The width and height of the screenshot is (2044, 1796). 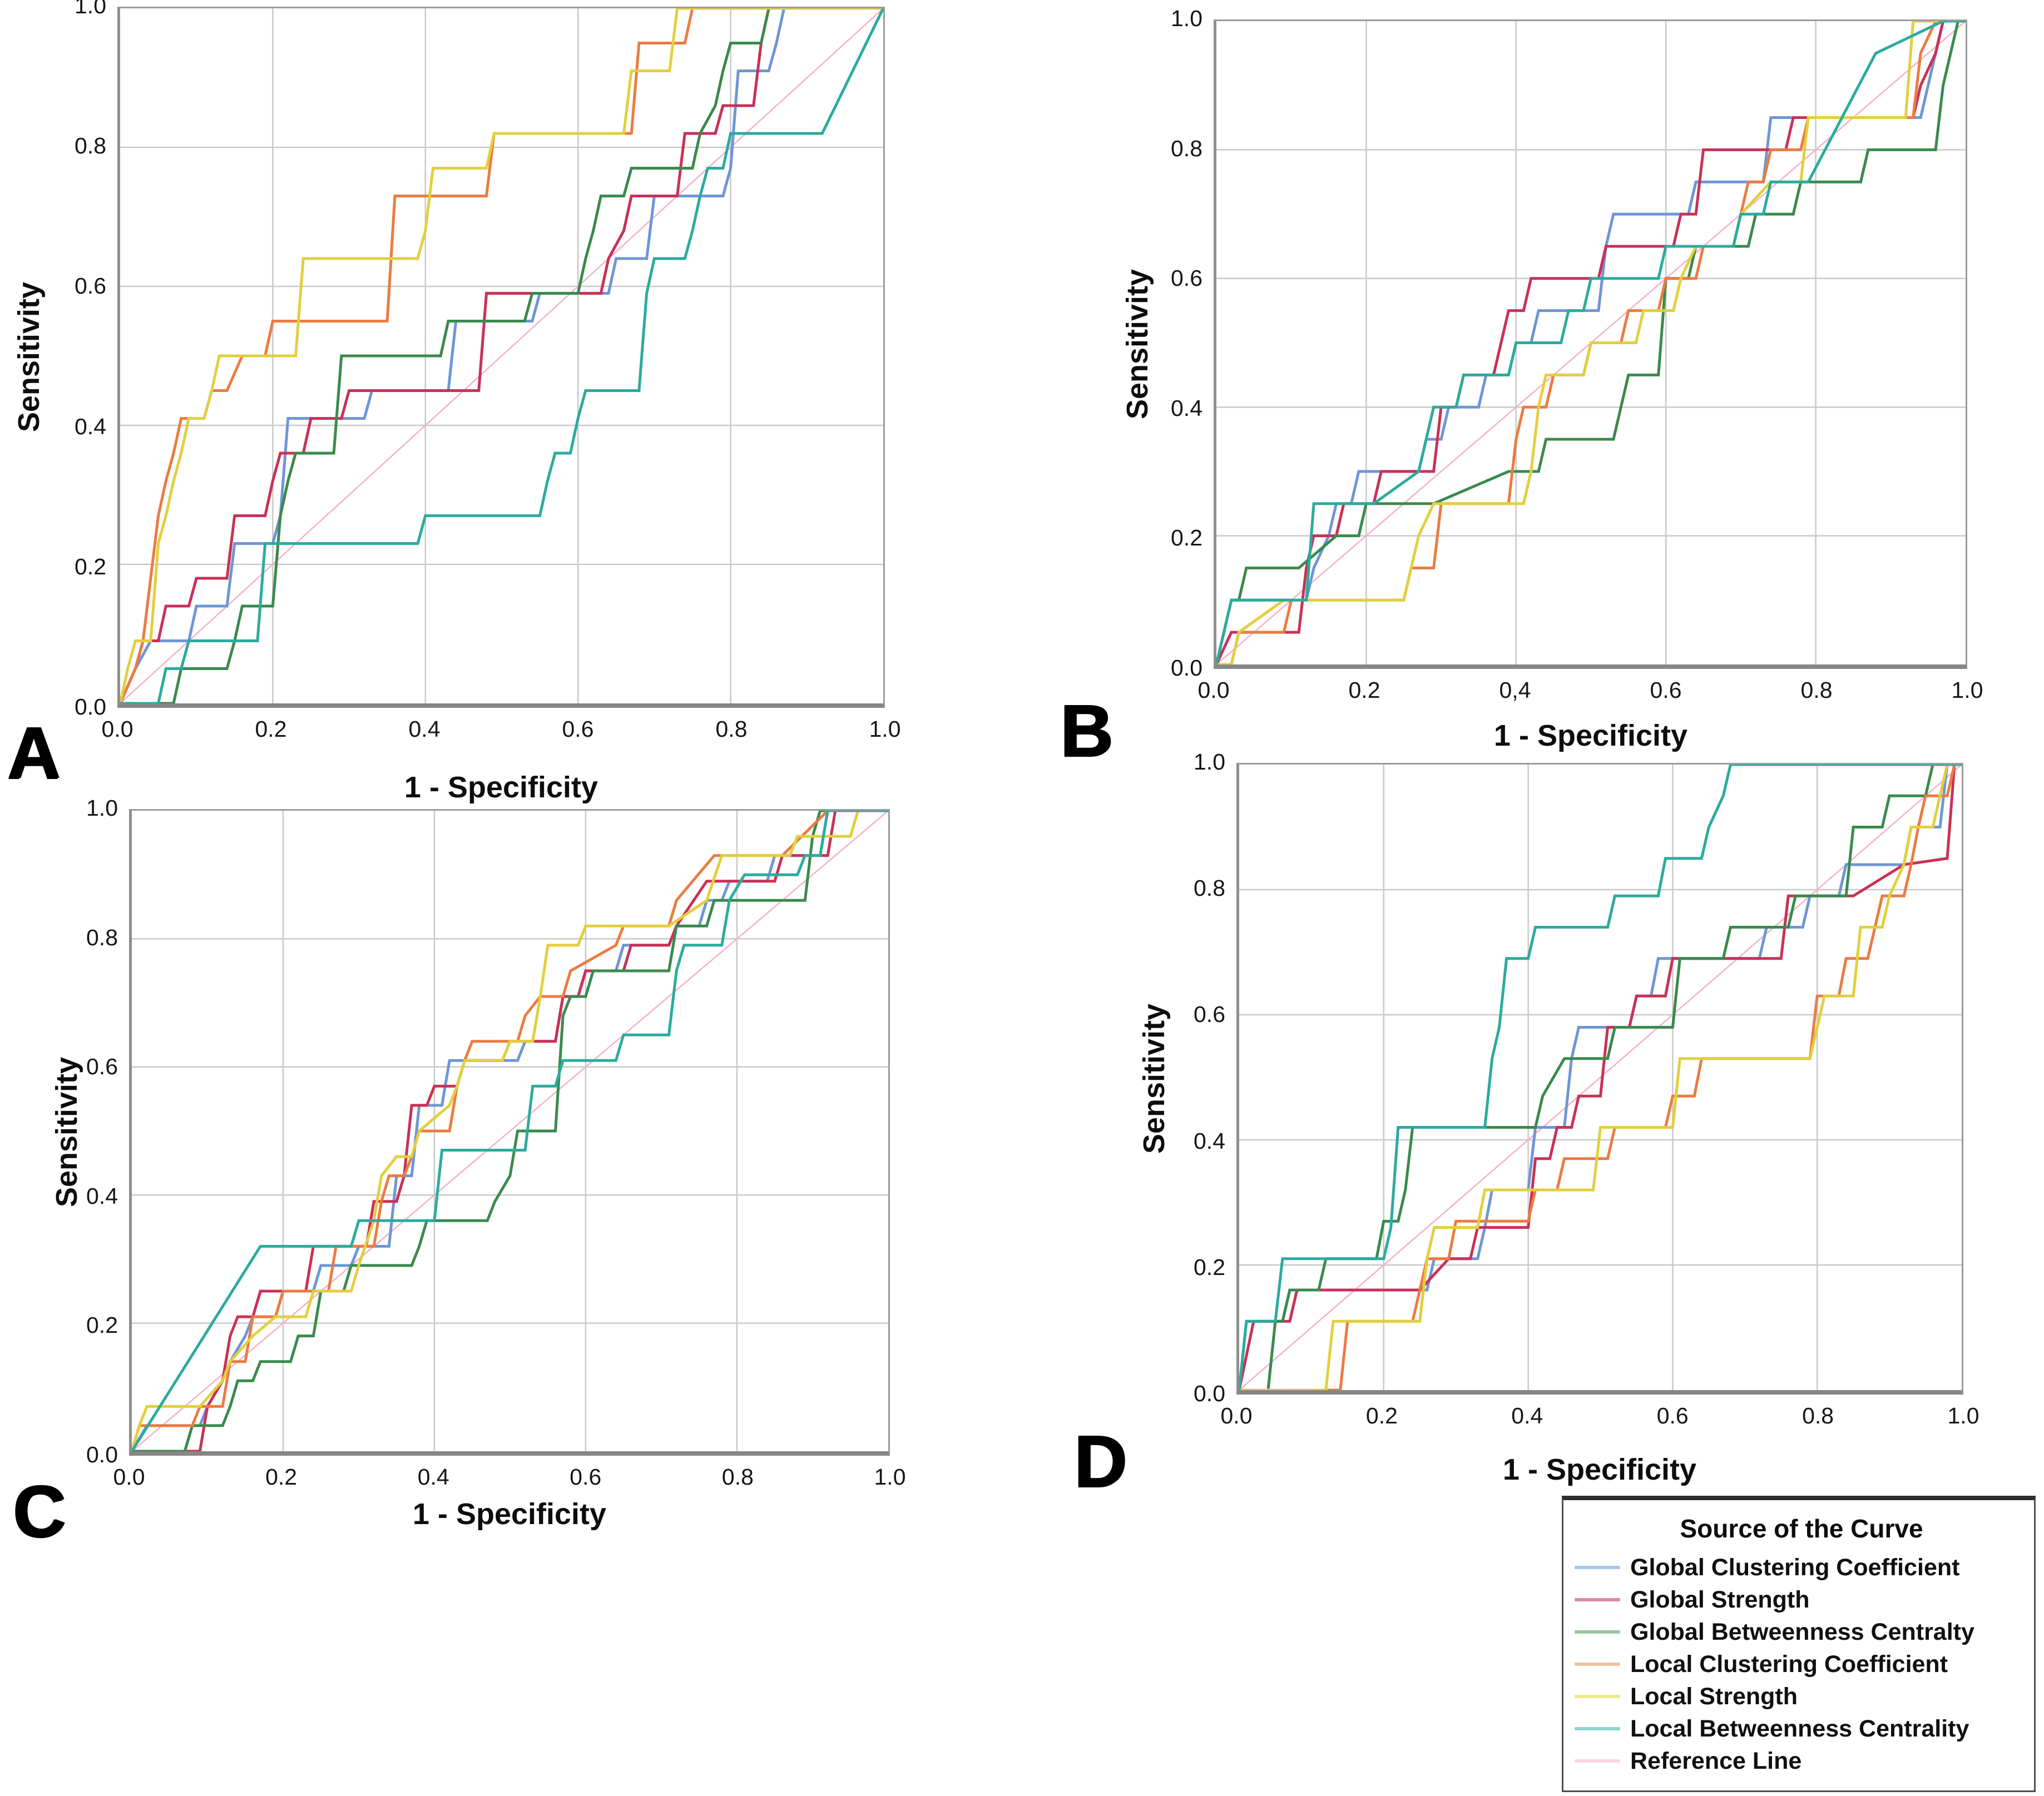 I want to click on legend-item-label: Reference Line, so click(x=1716, y=1760).